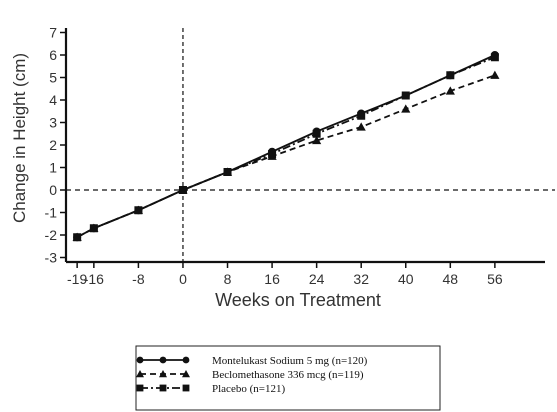 This screenshot has height=412, width=557. Describe the element at coordinates (53, 168) in the screenshot. I see `y-tick-label: 1` at that location.